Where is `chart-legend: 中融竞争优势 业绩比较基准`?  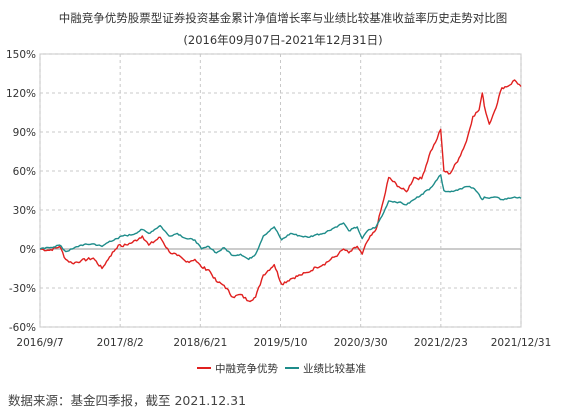 chart-legend: 中融竞争优势 业绩比较基准 is located at coordinates (281, 368).